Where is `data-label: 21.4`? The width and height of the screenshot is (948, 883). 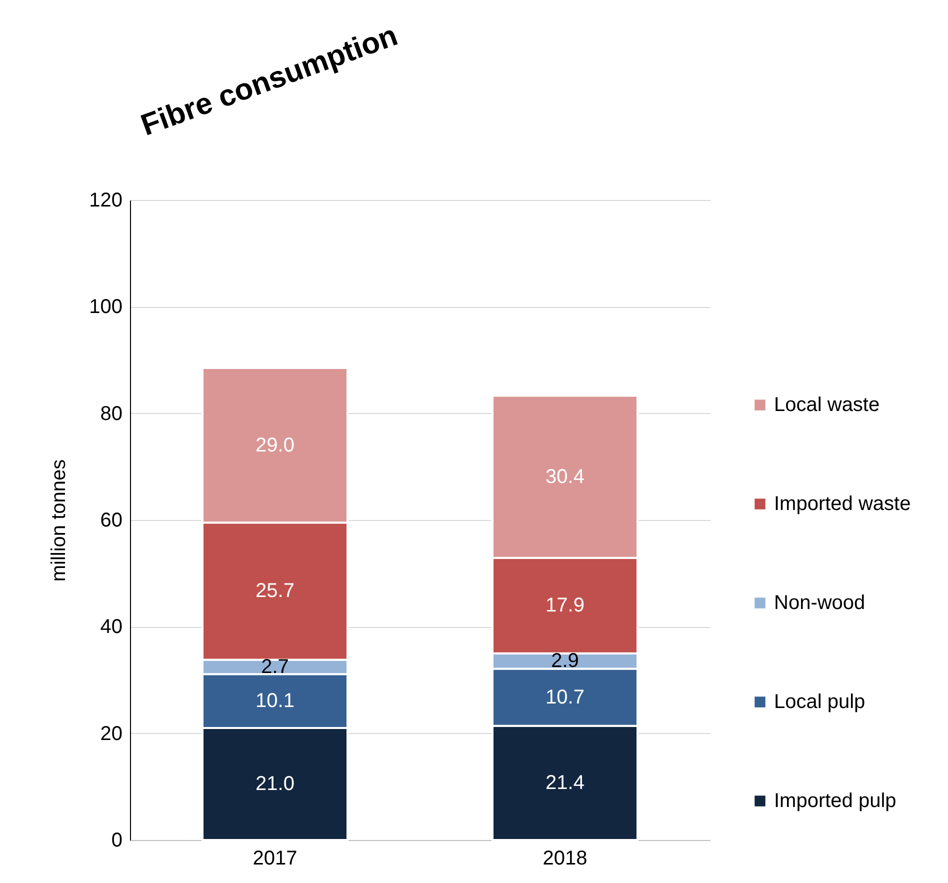
data-label: 21.4 is located at coordinates (565, 783).